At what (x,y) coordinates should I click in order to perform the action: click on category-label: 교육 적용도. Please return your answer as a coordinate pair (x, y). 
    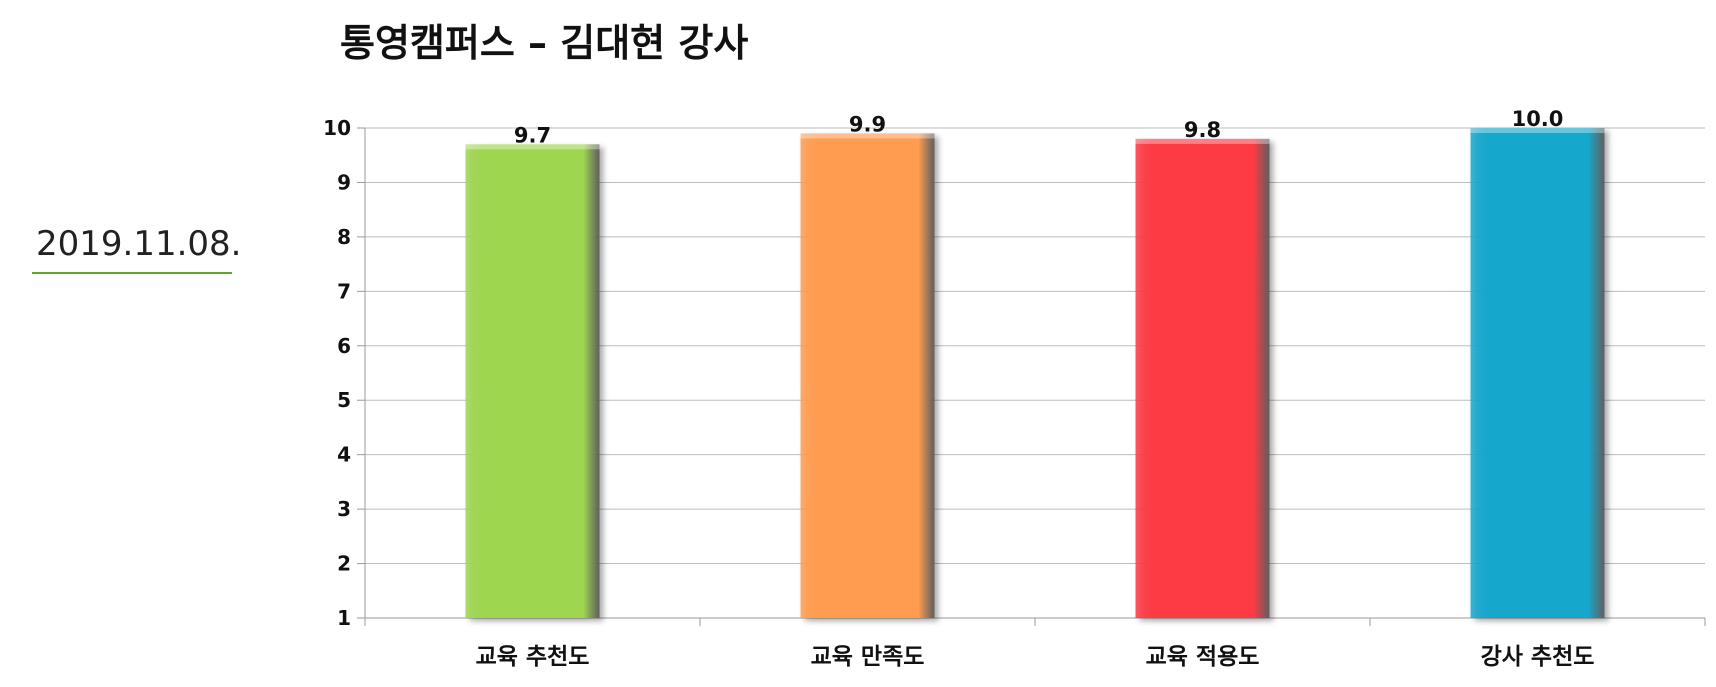
    Looking at the image, I should click on (1203, 657).